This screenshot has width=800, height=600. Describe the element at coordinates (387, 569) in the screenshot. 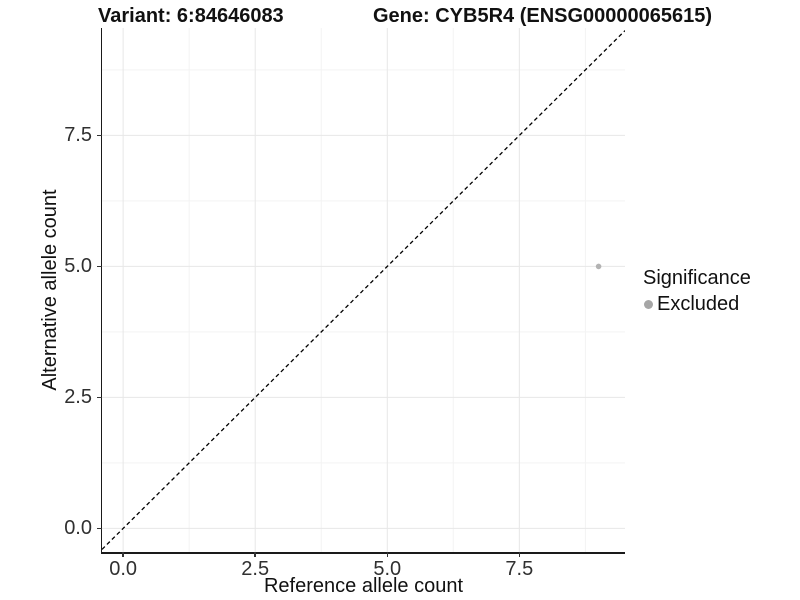

I see `x-tick-label: 5.0` at that location.